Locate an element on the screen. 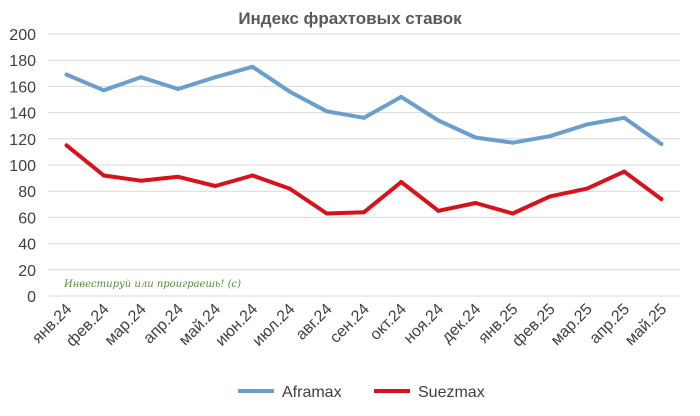  y-tick-label: 60 is located at coordinates (27, 218).